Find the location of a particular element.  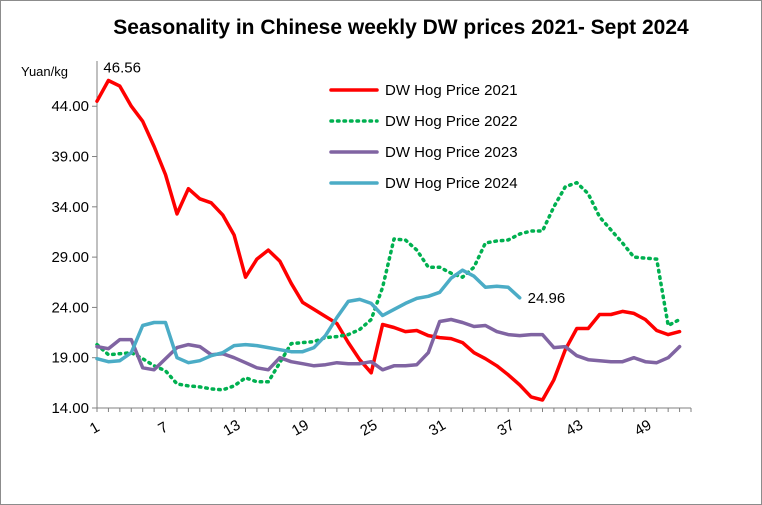

legend-entry: DW Hog Price 2022 is located at coordinates (451, 121).